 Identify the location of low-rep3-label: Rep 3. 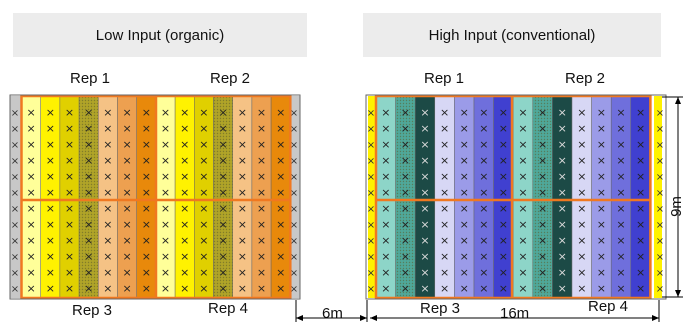
(92, 310).